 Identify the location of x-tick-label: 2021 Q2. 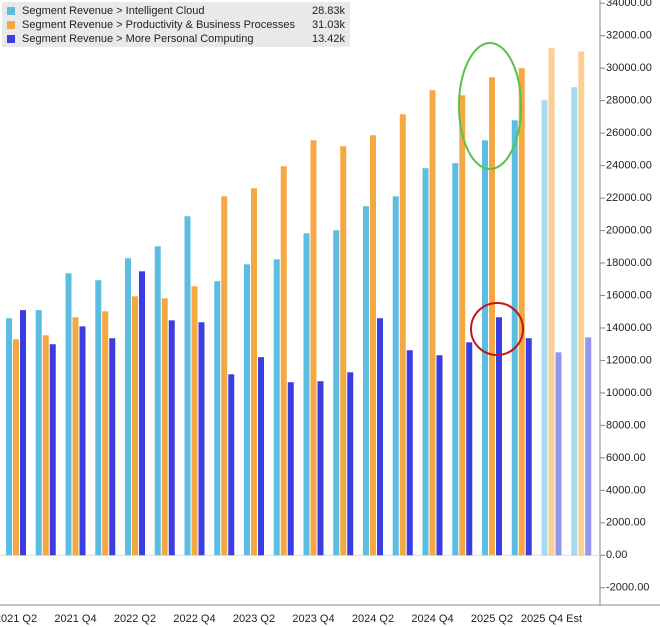
(18, 619).